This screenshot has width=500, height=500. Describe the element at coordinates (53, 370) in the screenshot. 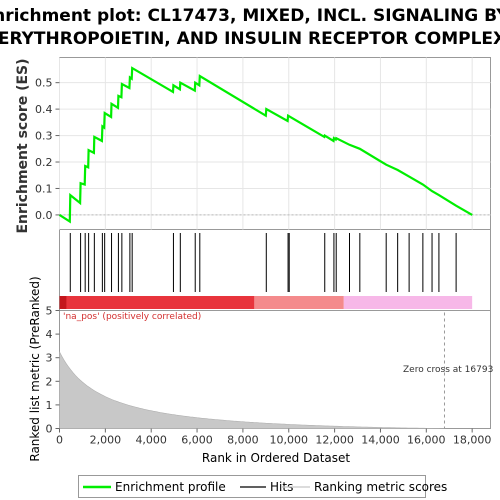

I see `metric-y-axis: 0 1 2 3 4 5` at that location.